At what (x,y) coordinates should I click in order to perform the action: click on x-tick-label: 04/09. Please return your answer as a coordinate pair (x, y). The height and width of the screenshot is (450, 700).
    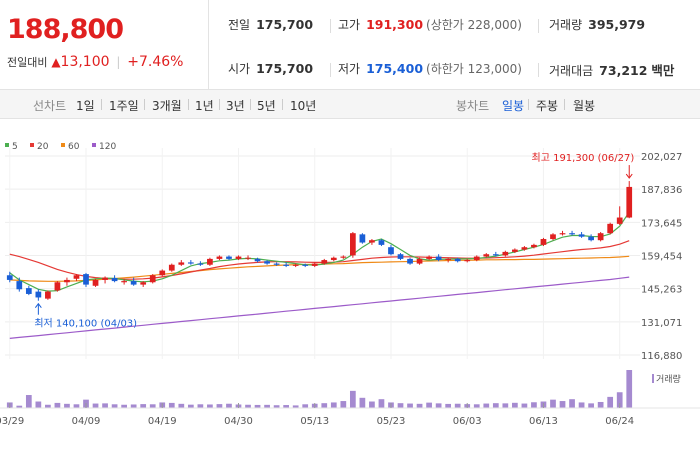
    Looking at the image, I should click on (86, 421).